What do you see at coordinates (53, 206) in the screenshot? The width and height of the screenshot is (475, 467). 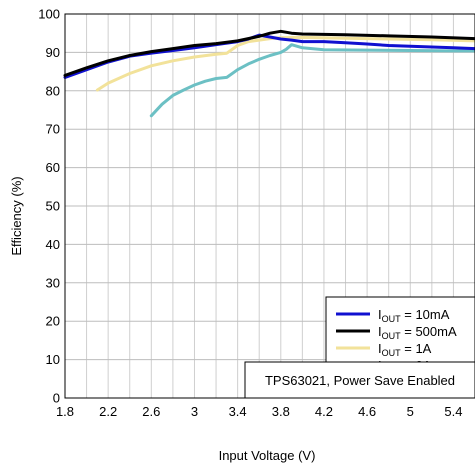 I see `y-tick-label: 50` at bounding box center [53, 206].